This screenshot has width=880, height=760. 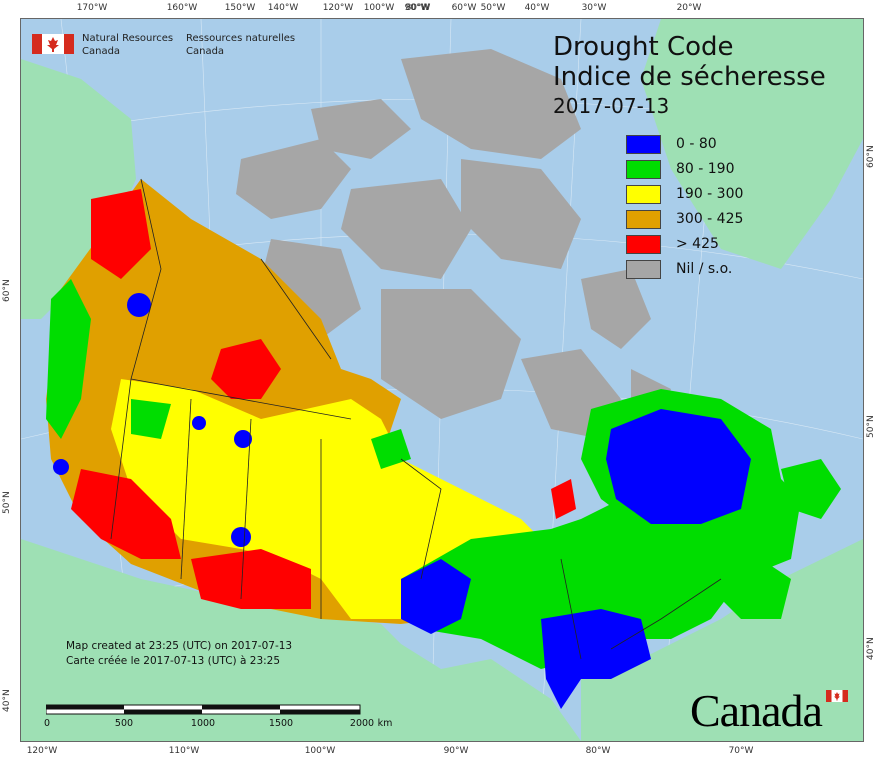 I want to click on tick-label-left: 40°N, so click(x=7, y=700).